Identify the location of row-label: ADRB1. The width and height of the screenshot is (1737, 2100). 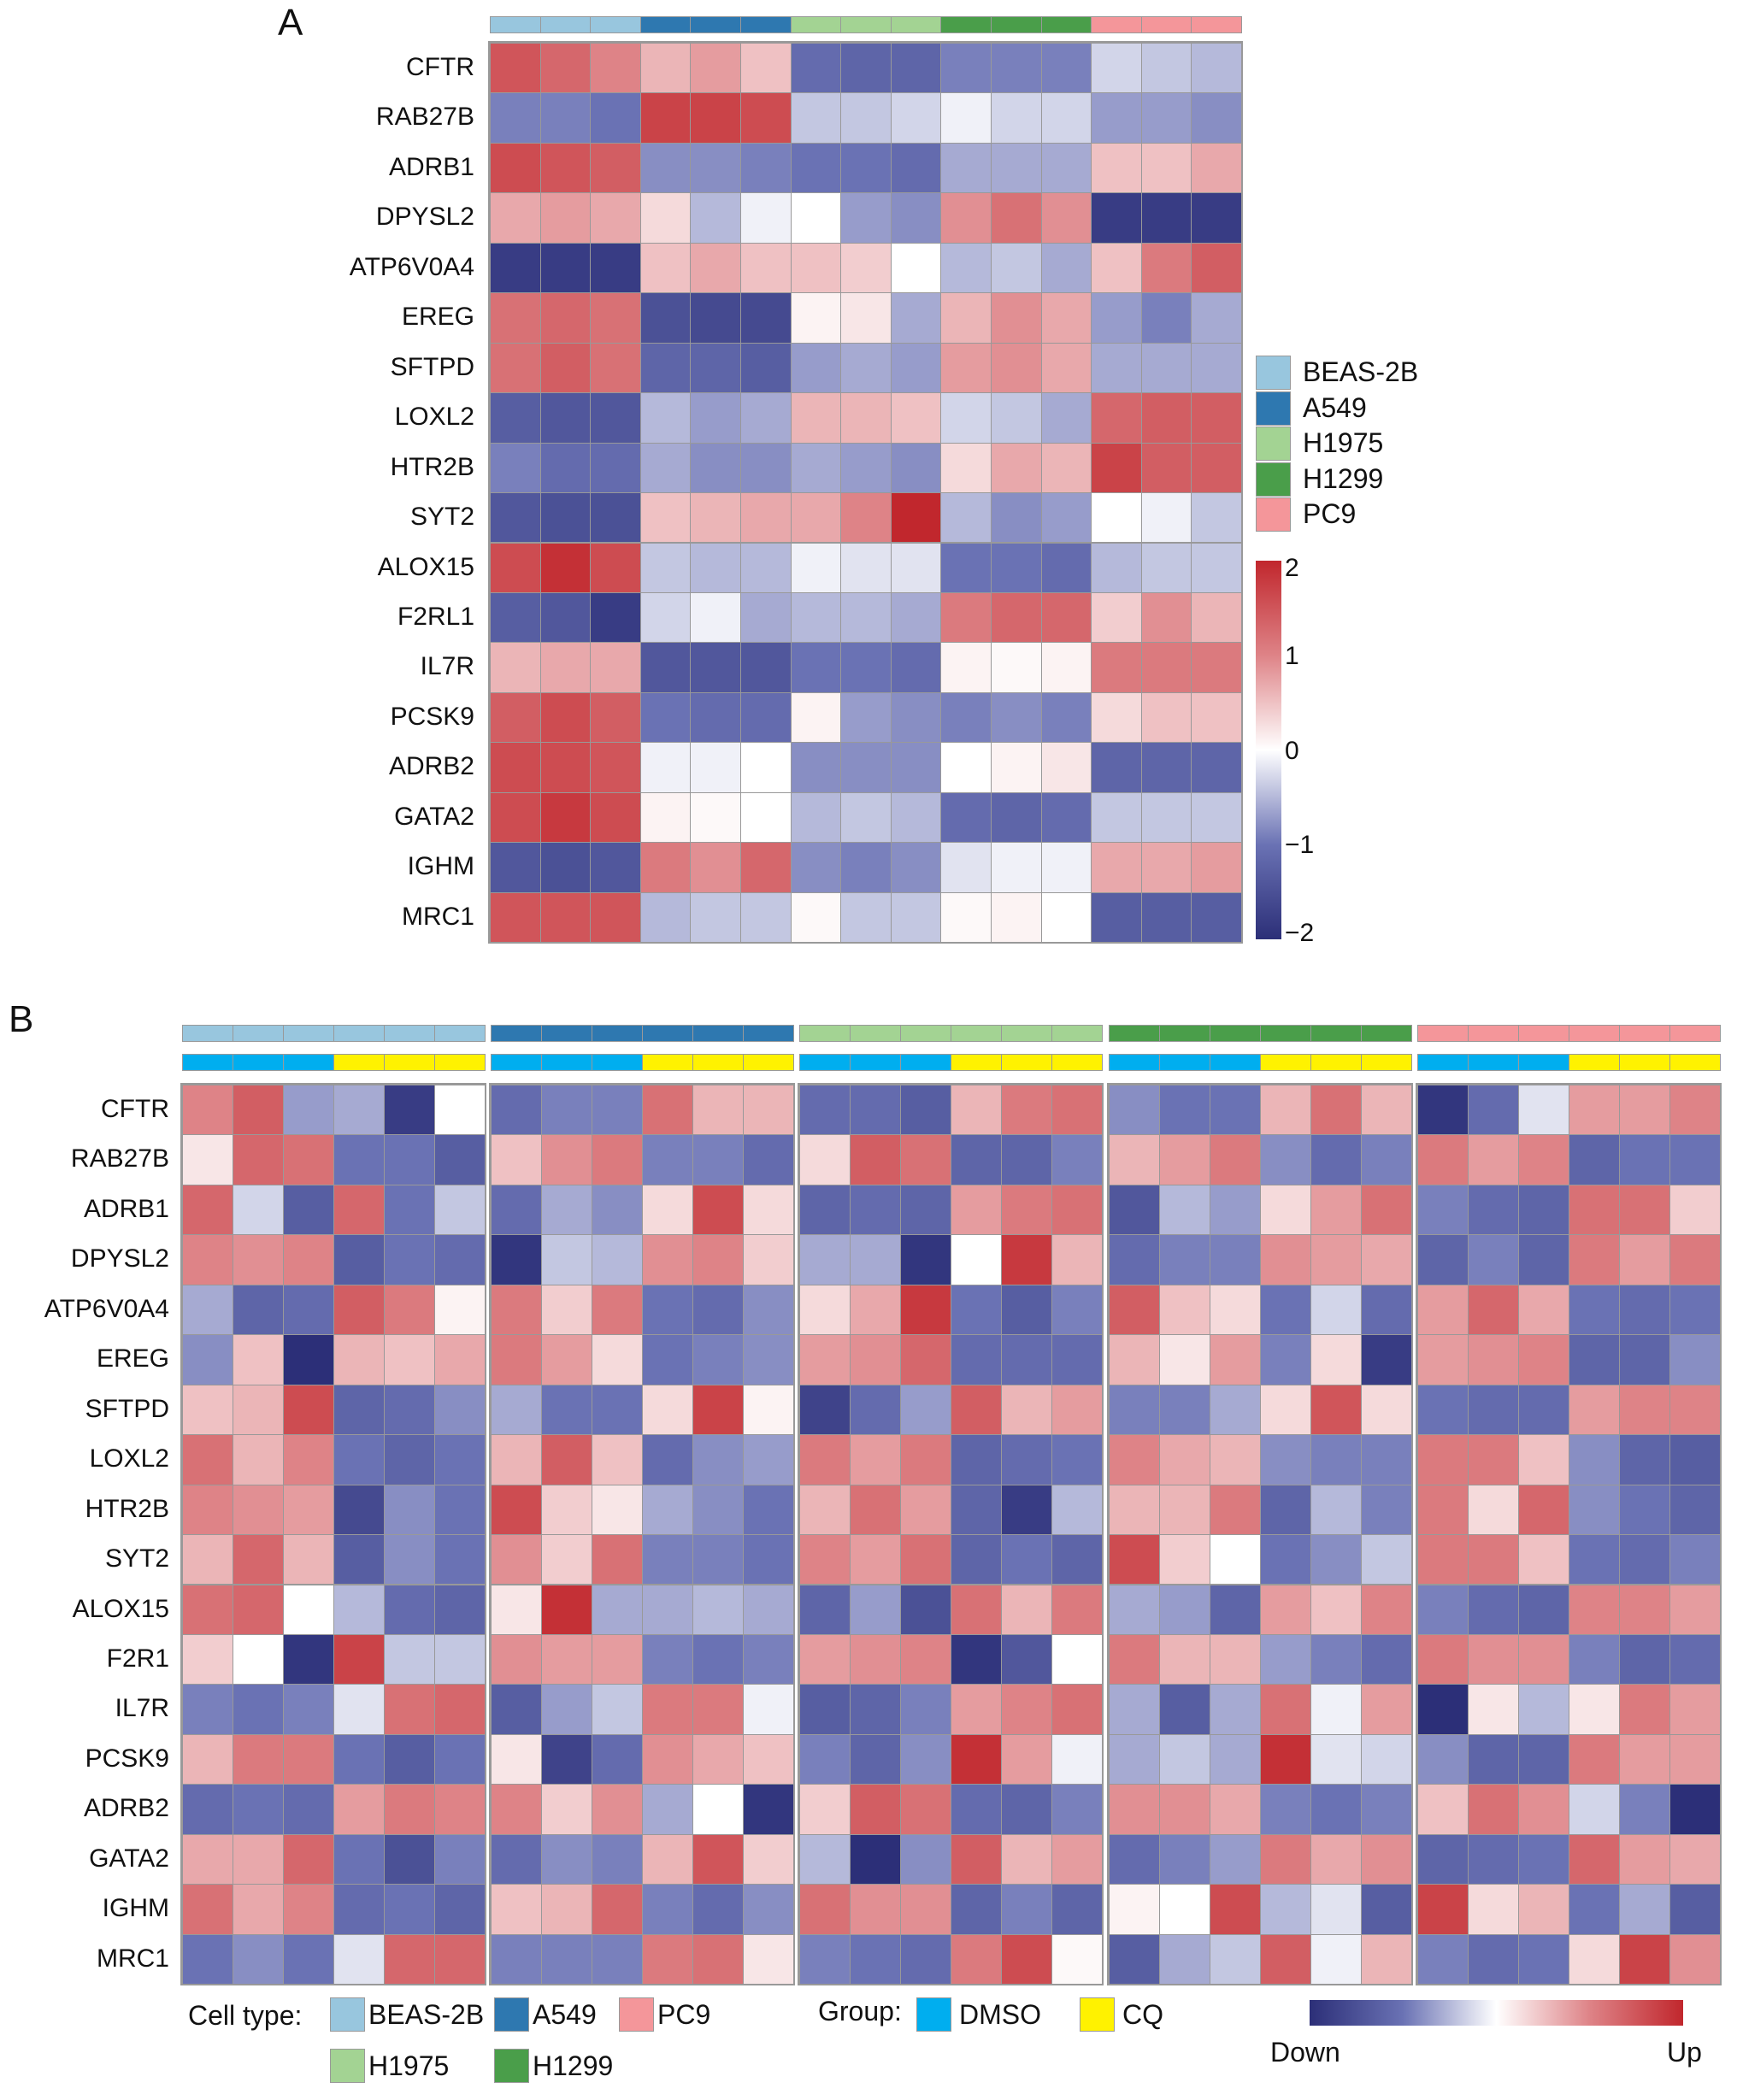
(431, 166).